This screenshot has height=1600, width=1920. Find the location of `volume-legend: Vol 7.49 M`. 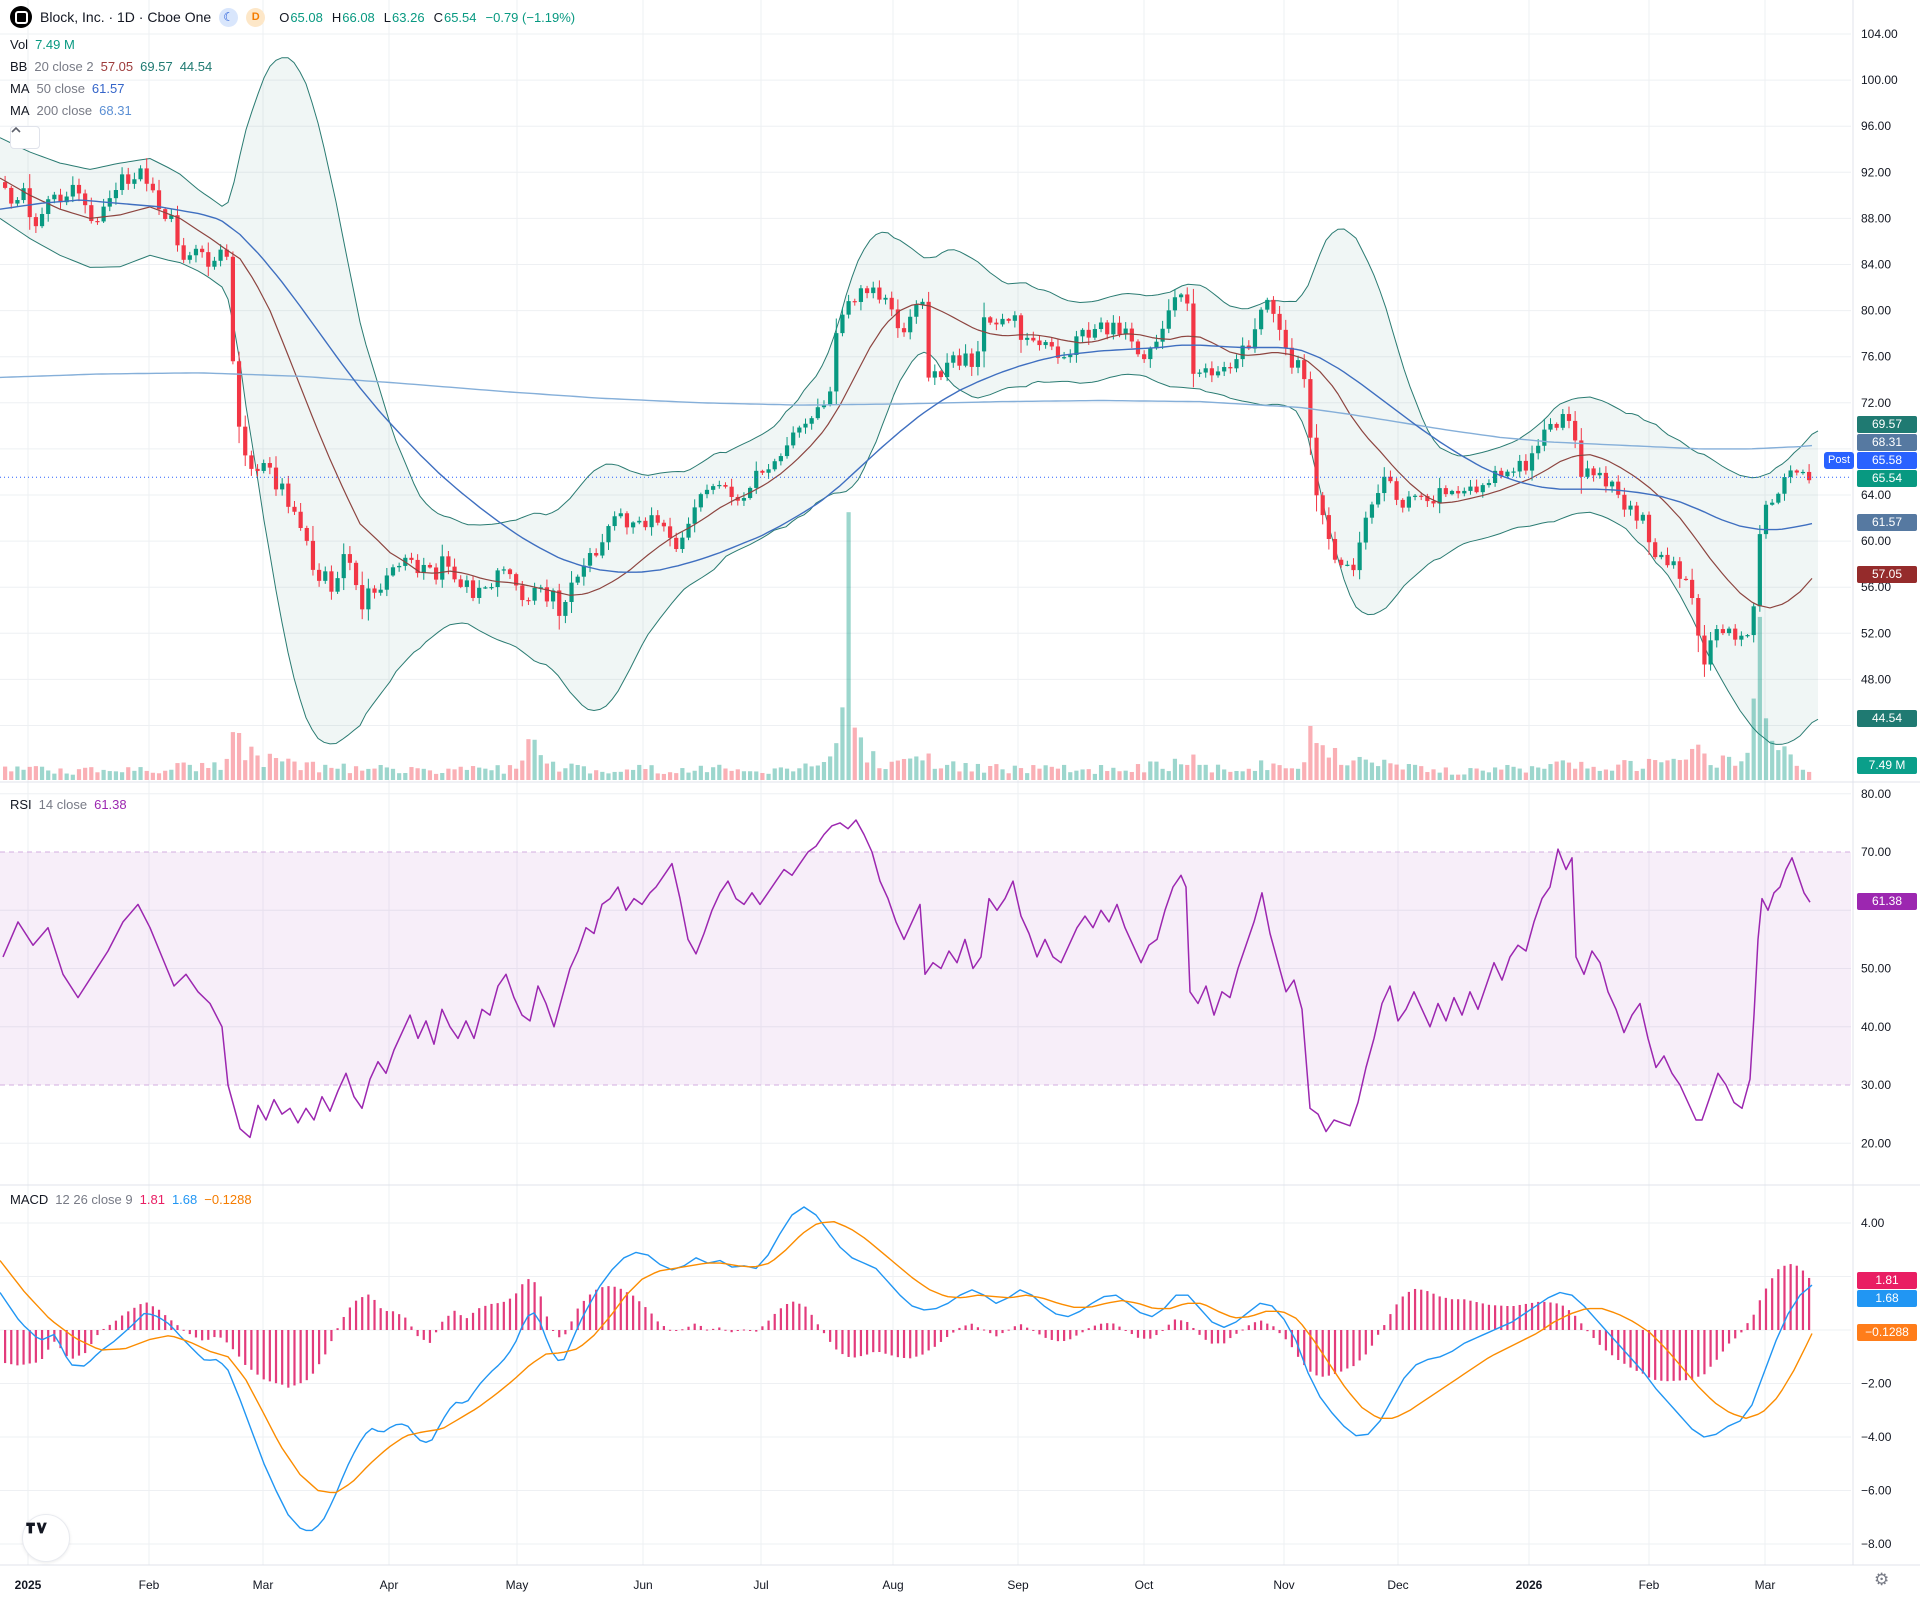

volume-legend: Vol 7.49 M is located at coordinates (42, 44).